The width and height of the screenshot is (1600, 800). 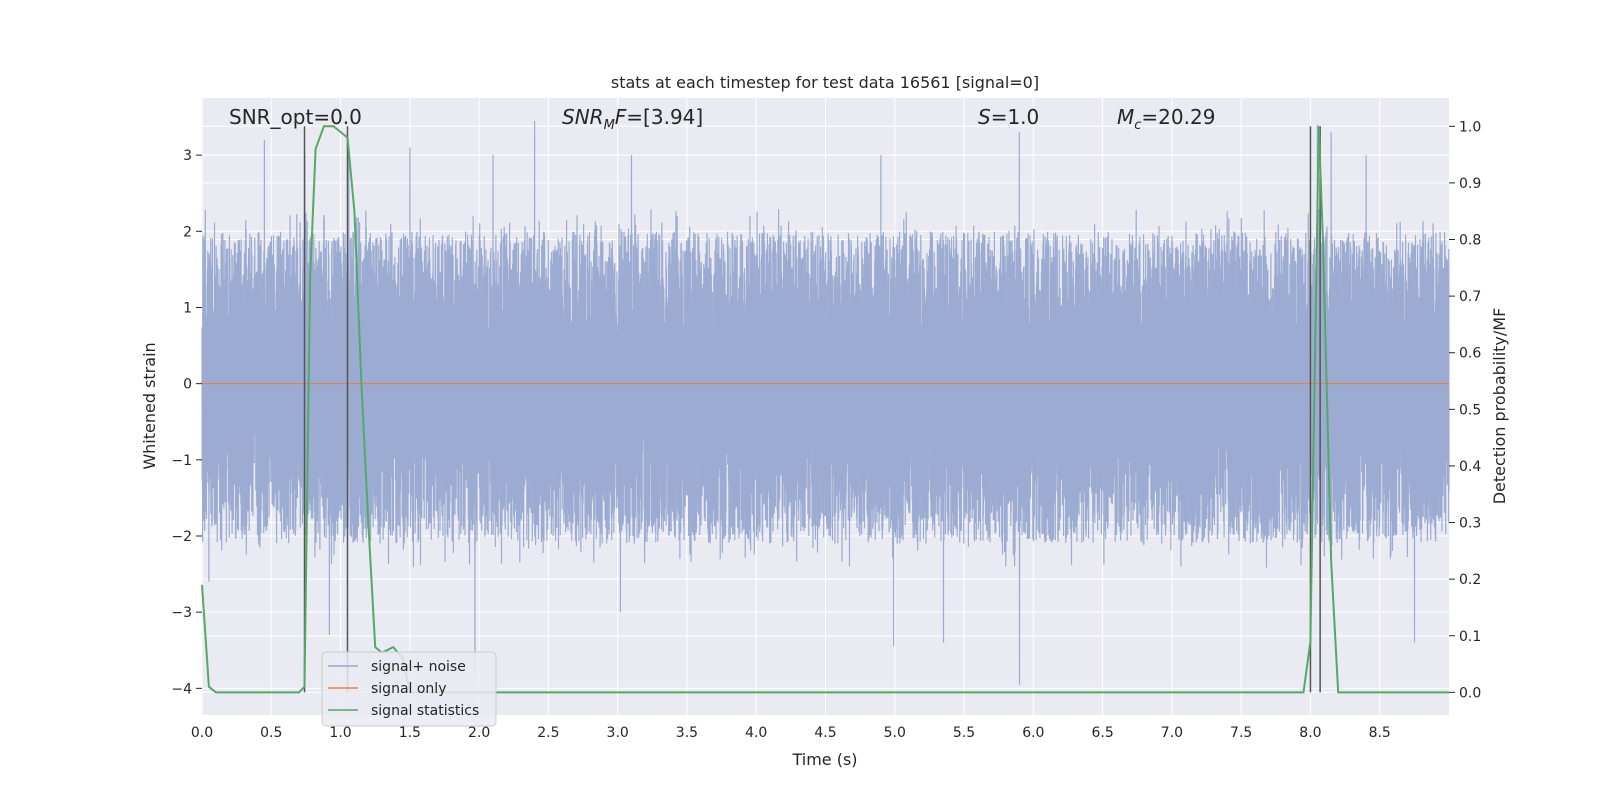 What do you see at coordinates (187, 308) in the screenshot?
I see `y-tick-label: 1` at bounding box center [187, 308].